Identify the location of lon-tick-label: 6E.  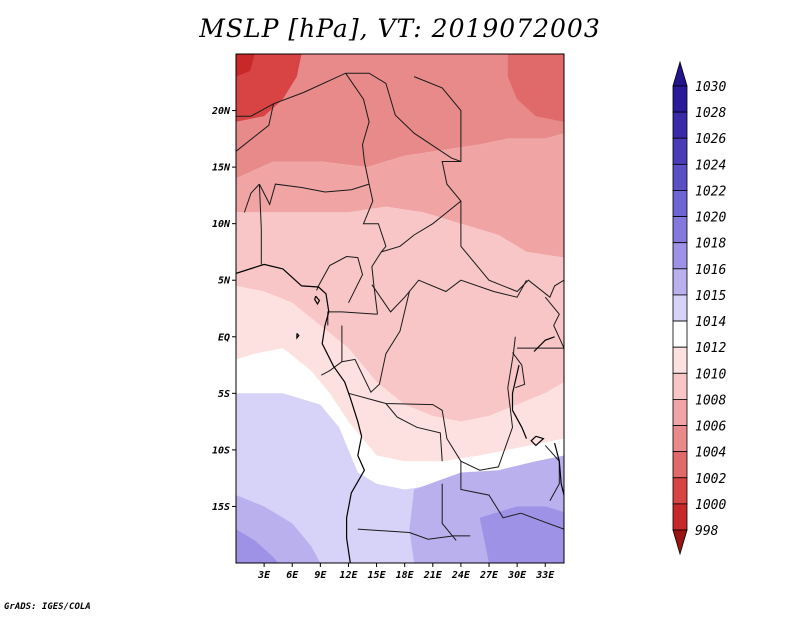
(292, 575).